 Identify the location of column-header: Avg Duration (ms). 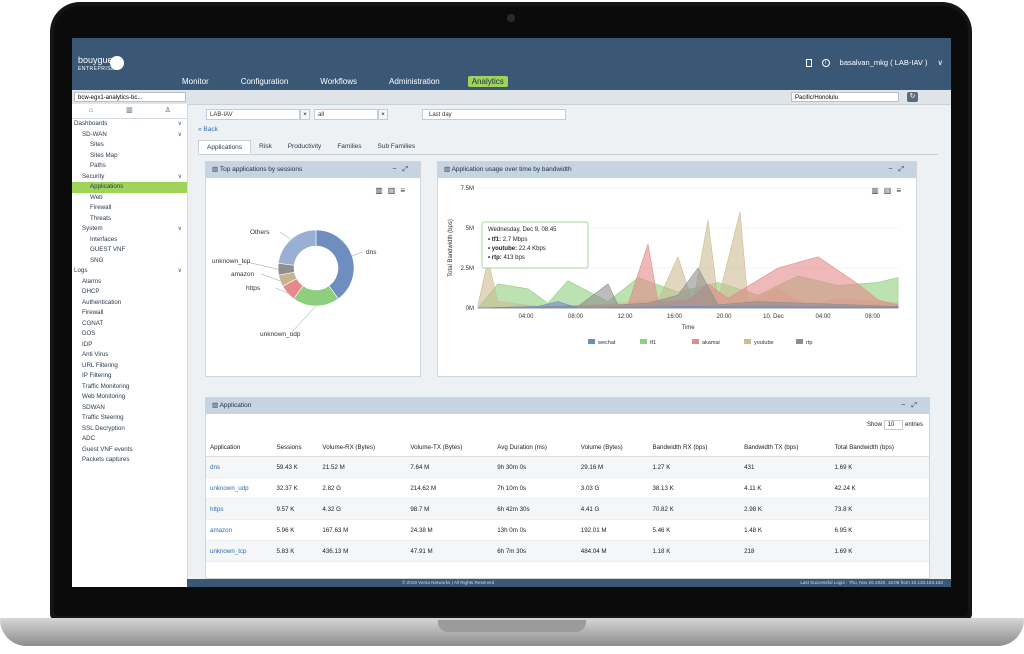
(535, 447).